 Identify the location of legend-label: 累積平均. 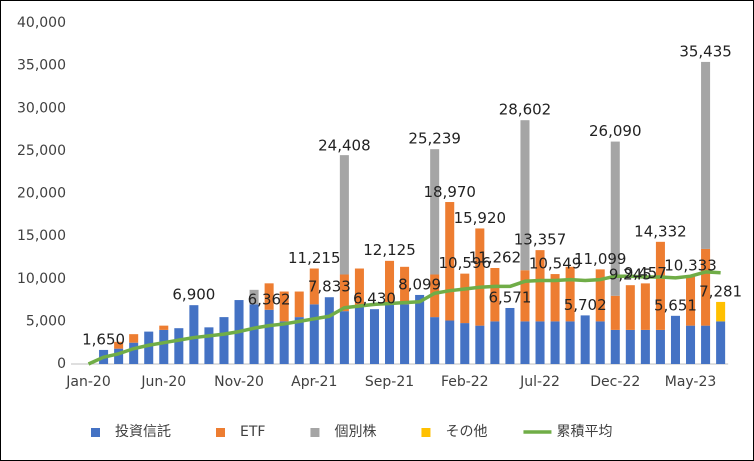
(584, 432).